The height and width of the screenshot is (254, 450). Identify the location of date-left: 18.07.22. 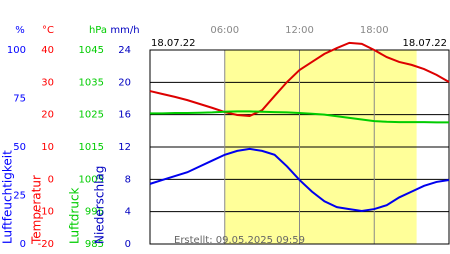
(173, 43).